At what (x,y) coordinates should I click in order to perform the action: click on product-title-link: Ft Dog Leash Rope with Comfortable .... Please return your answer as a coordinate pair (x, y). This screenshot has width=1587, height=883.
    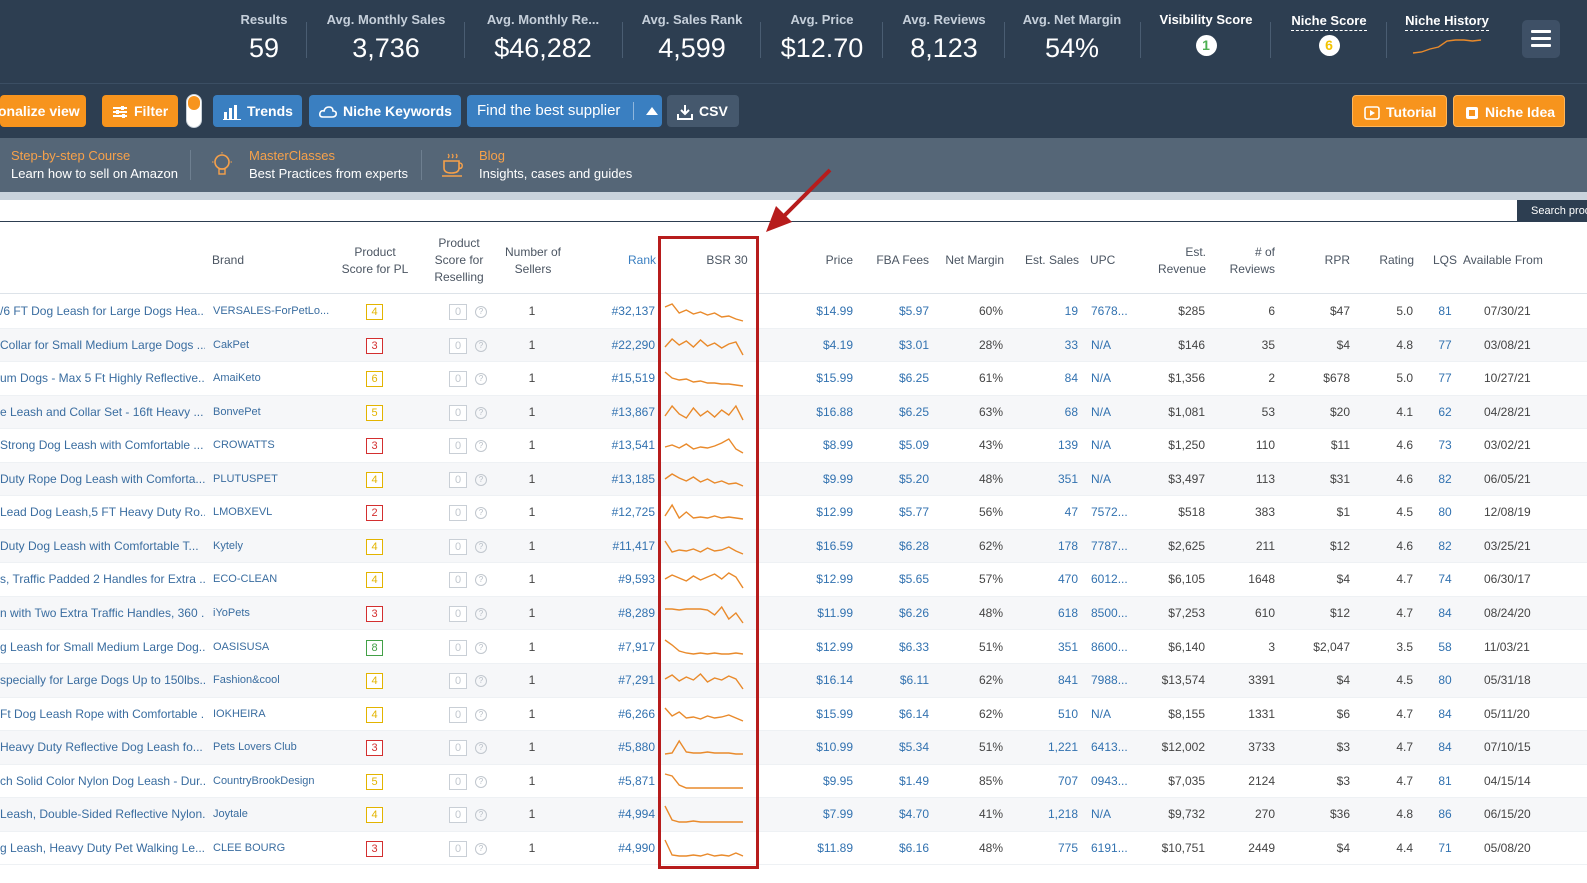
    Looking at the image, I should click on (102, 713).